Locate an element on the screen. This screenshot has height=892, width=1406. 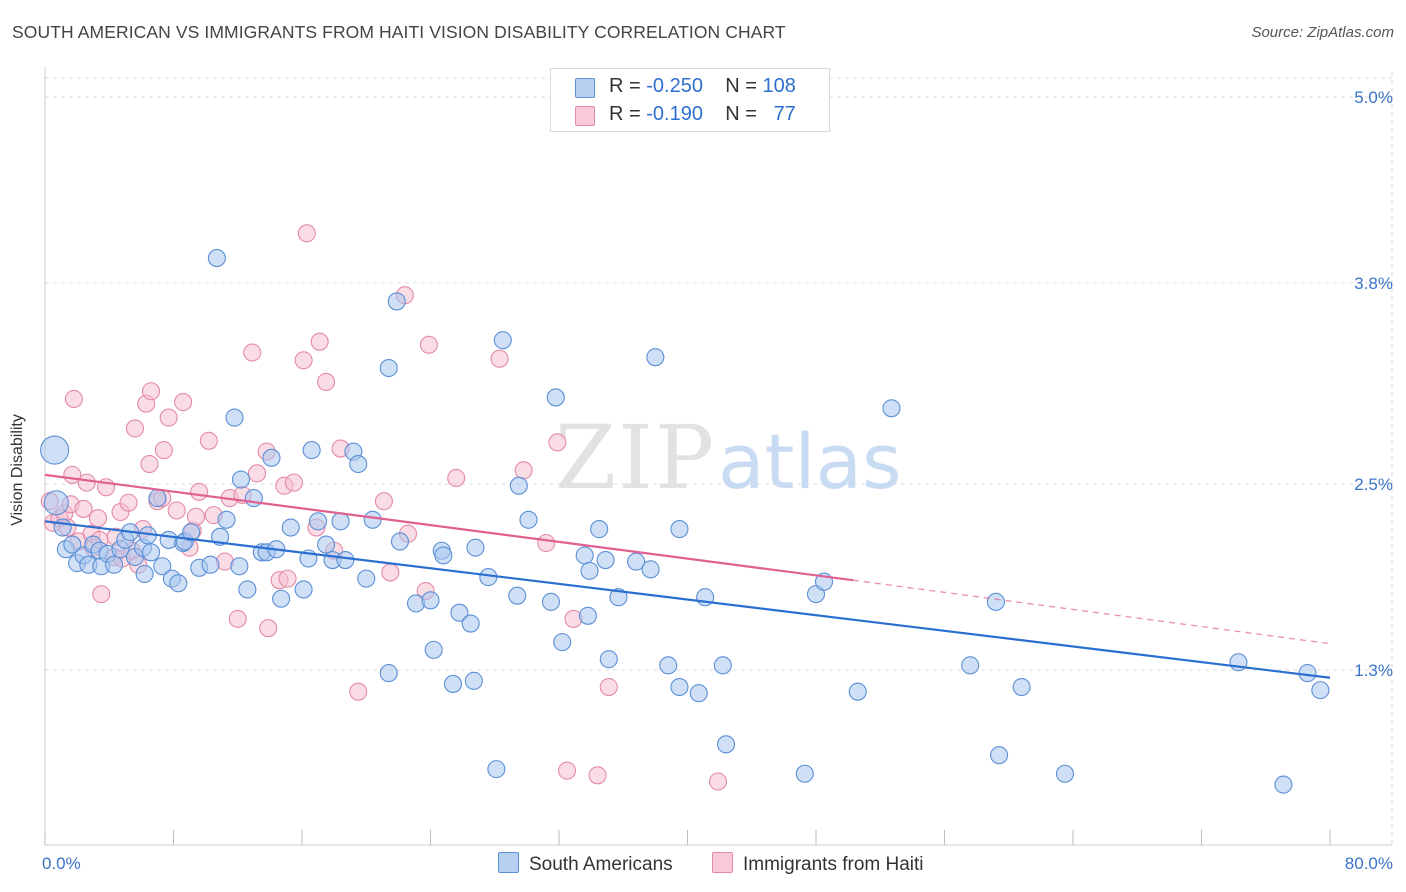
haiti-trend-line-extension is located at coordinates (1091, 612).